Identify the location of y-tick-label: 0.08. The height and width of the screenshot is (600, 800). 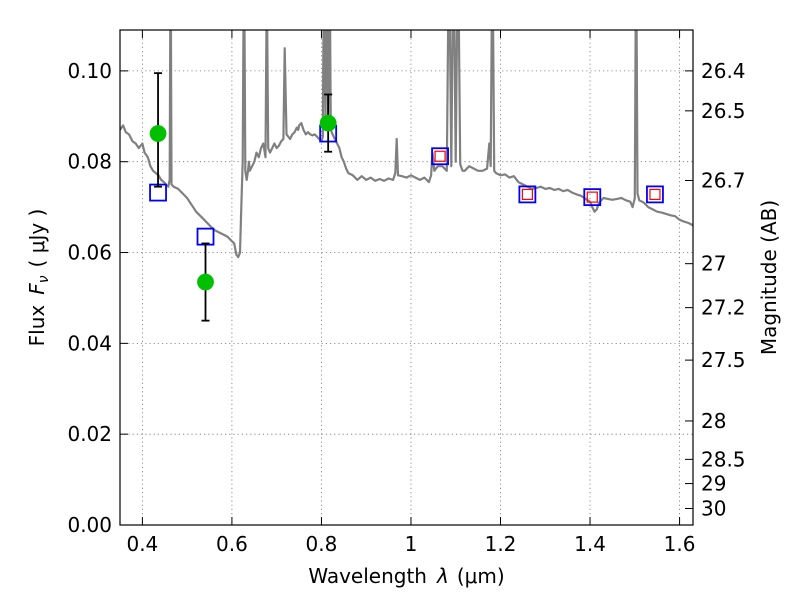
(89, 162).